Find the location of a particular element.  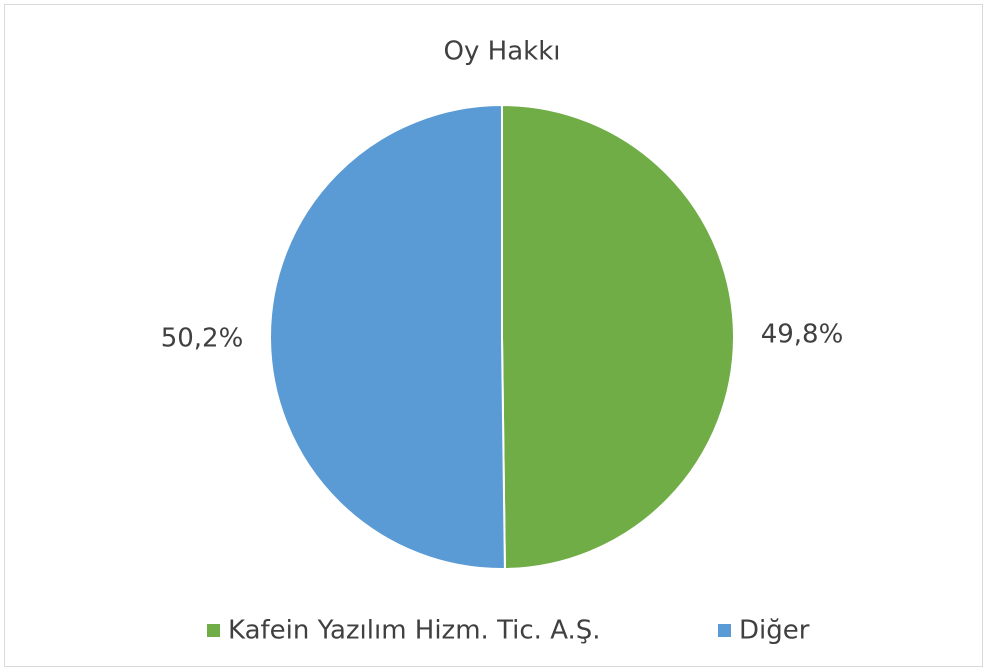

data-label: 49,8% is located at coordinates (802, 335).